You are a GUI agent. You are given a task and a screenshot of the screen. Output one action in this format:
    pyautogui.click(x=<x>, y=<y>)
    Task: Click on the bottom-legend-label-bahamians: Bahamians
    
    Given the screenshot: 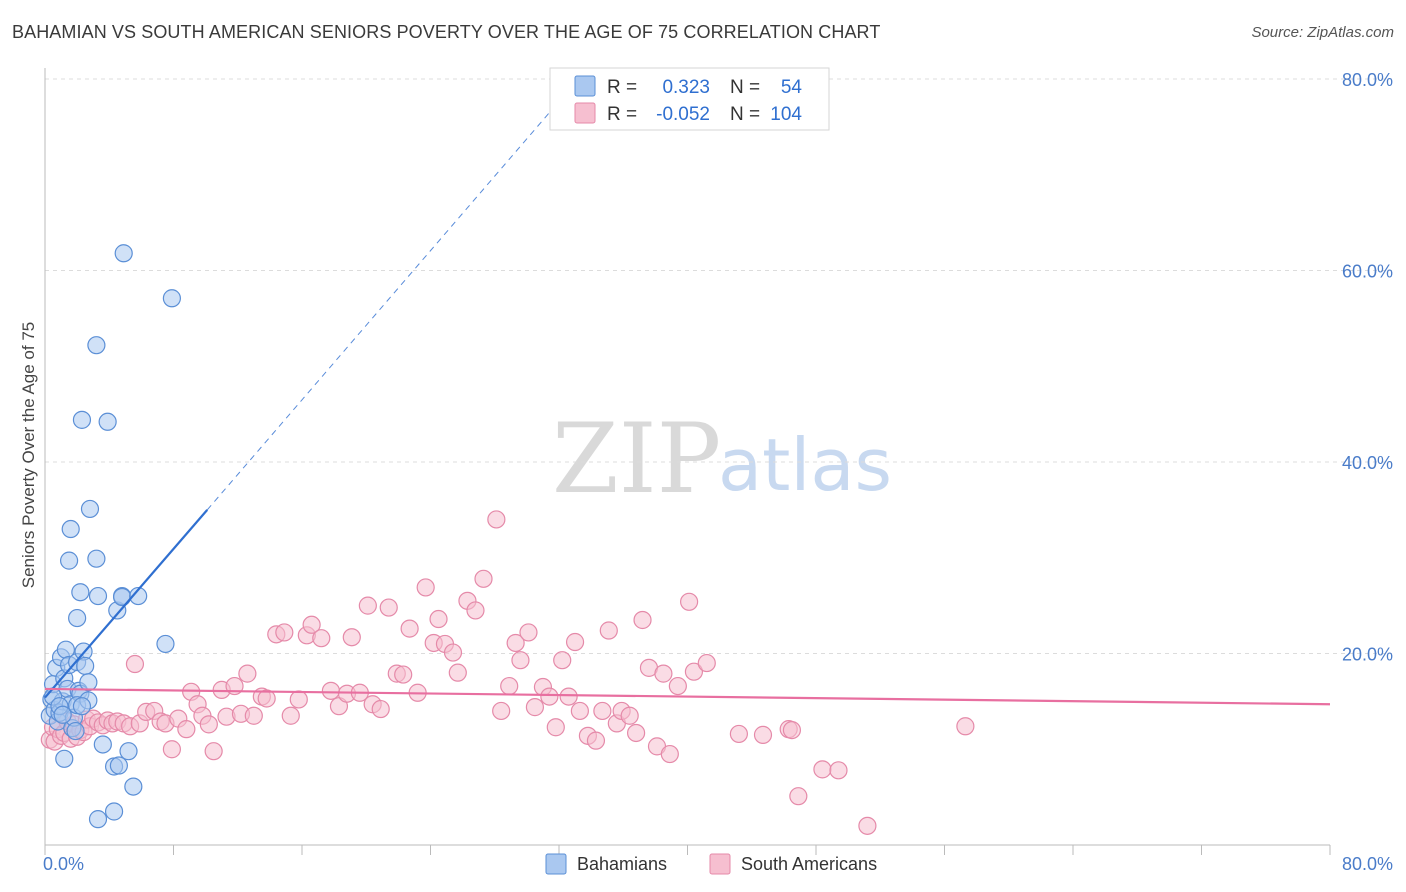 What is the action you would take?
    pyautogui.click(x=622, y=864)
    